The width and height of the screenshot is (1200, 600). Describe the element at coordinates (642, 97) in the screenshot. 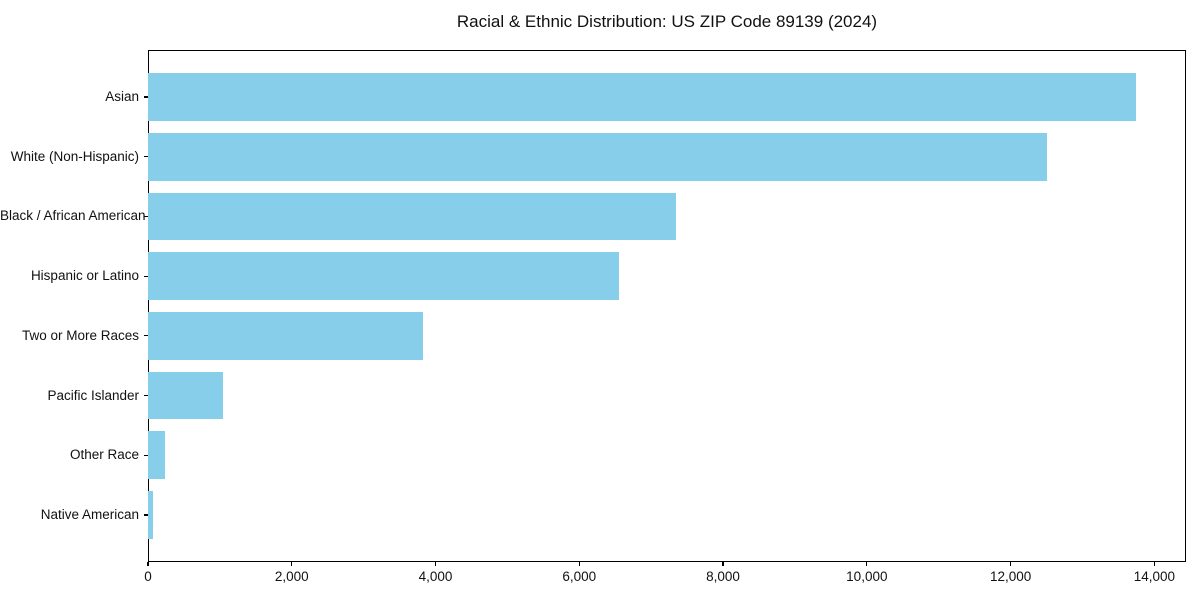

I see `bar-asian` at that location.